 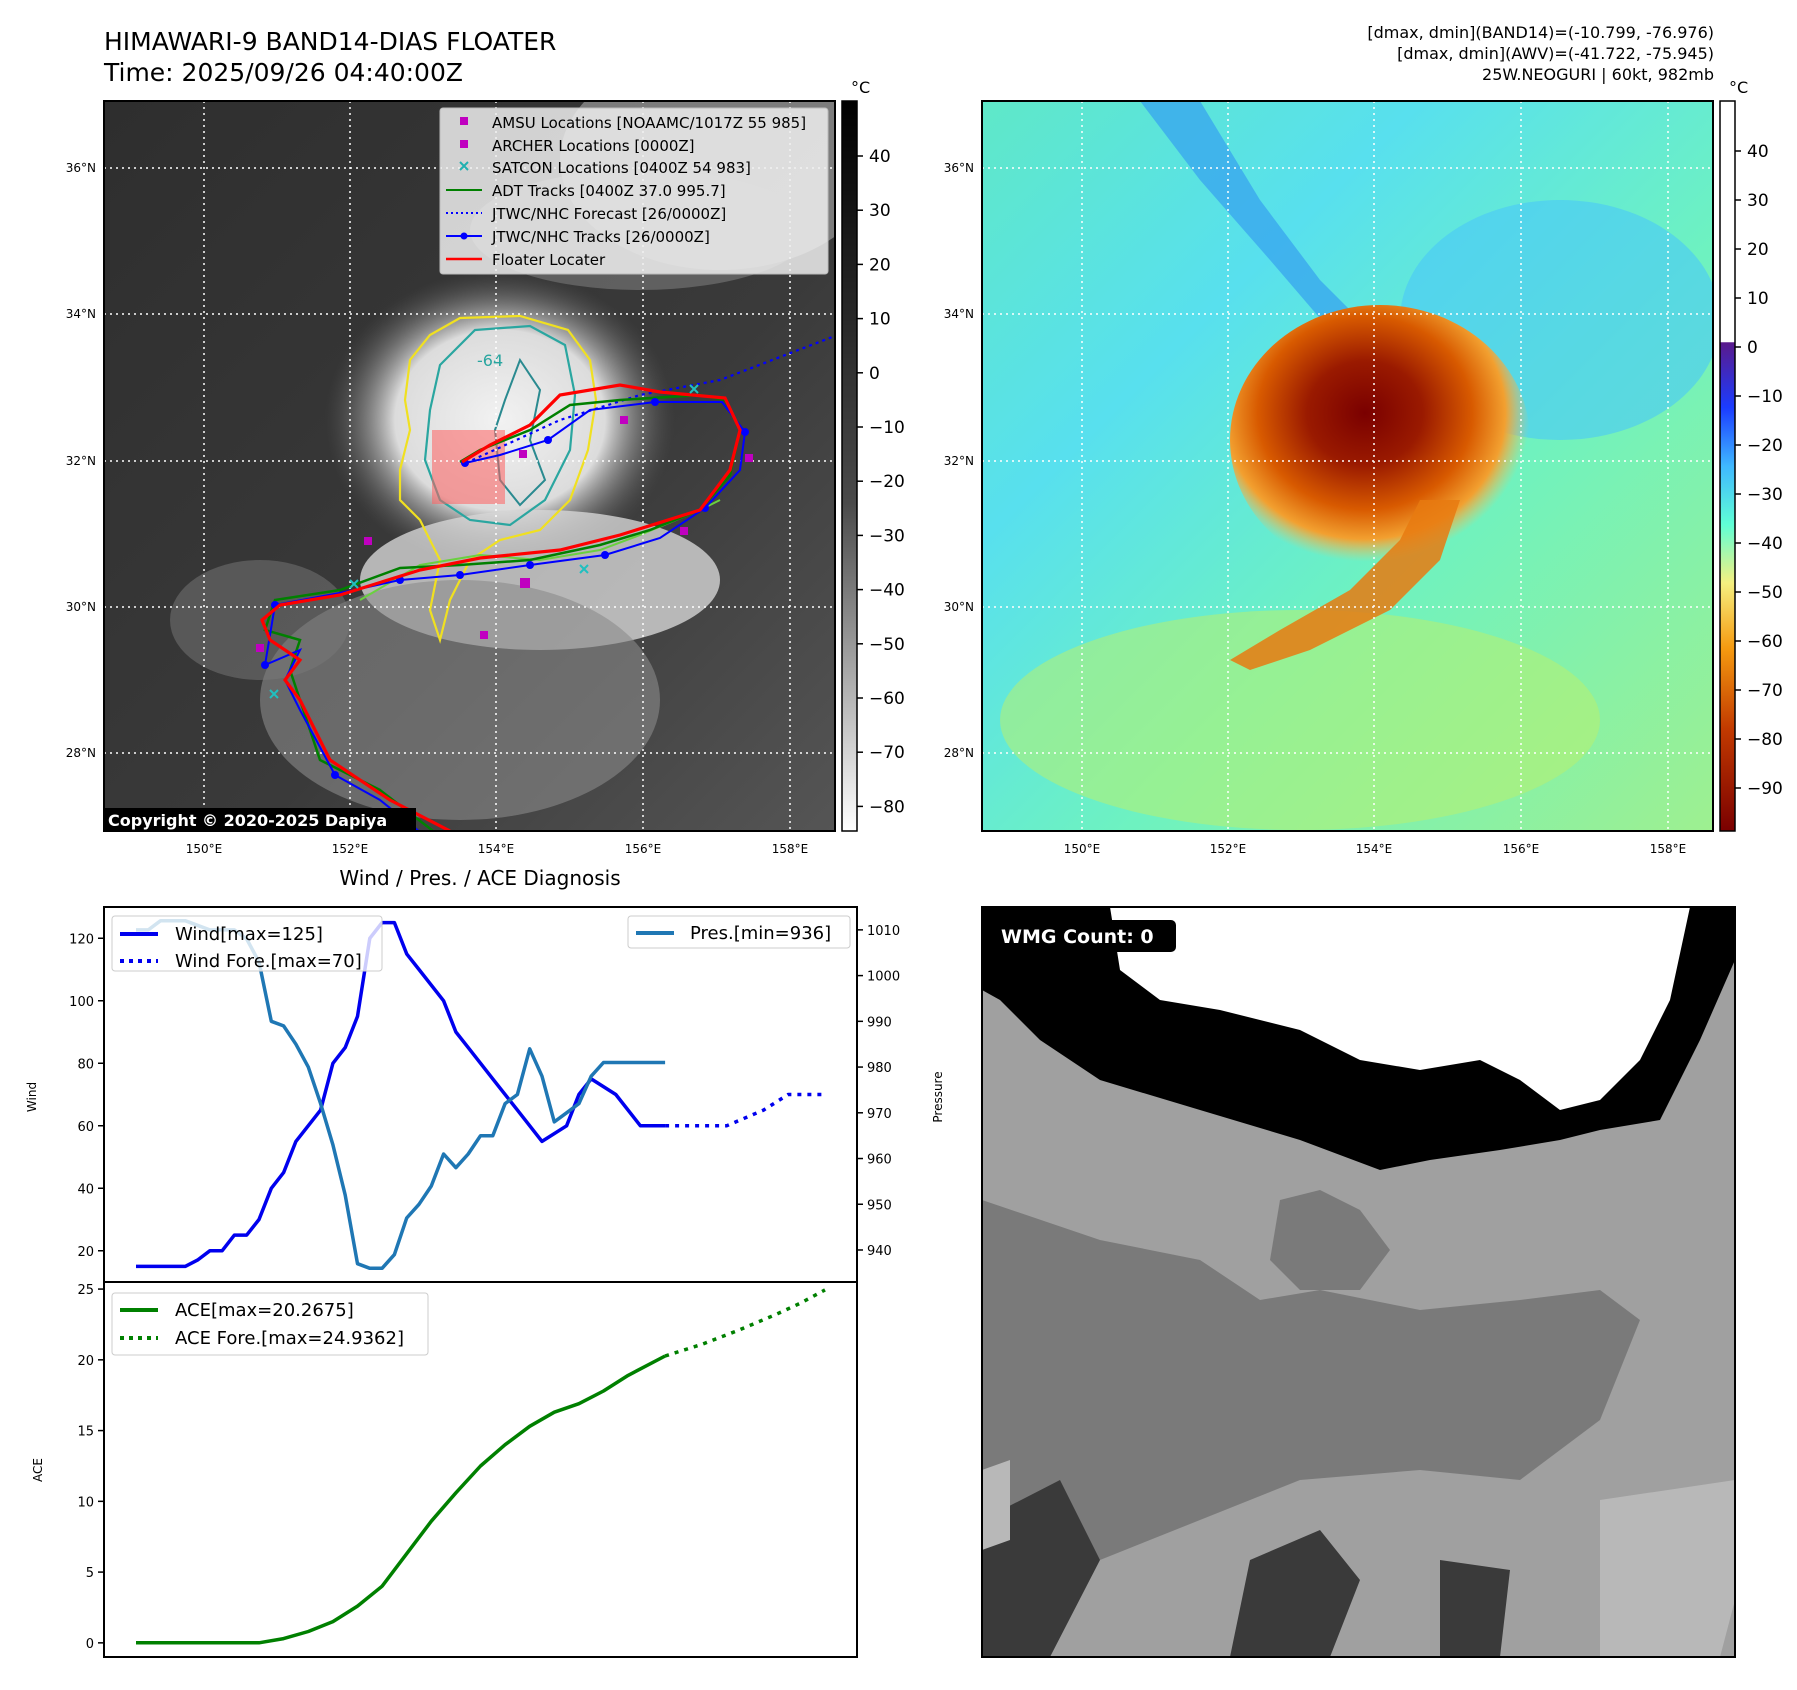 What do you see at coordinates (249, 934) in the screenshot?
I see `wind-legend-label: Wind[max=125]` at bounding box center [249, 934].